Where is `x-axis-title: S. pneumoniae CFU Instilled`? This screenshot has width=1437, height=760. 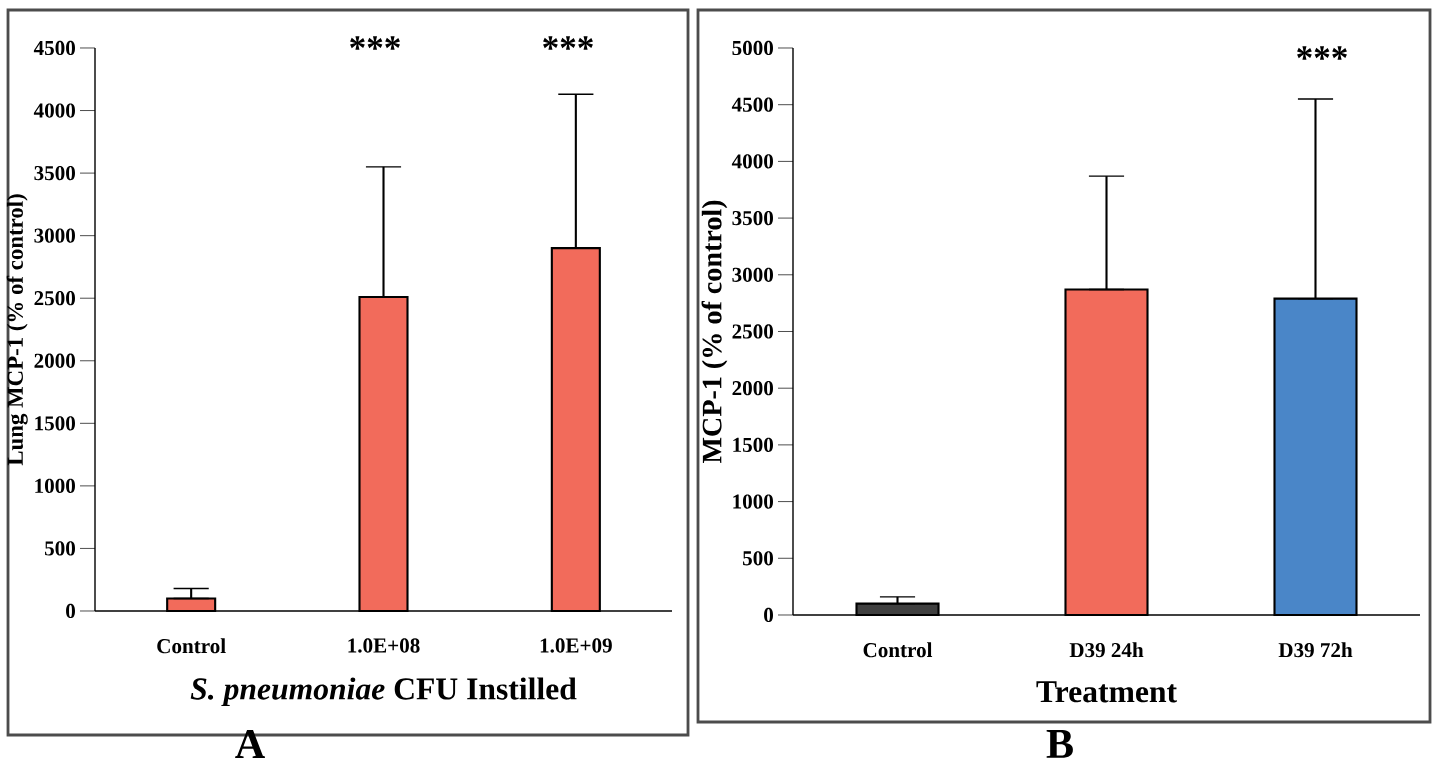
x-axis-title: S. pneumoniae CFU Instilled is located at coordinates (383, 692).